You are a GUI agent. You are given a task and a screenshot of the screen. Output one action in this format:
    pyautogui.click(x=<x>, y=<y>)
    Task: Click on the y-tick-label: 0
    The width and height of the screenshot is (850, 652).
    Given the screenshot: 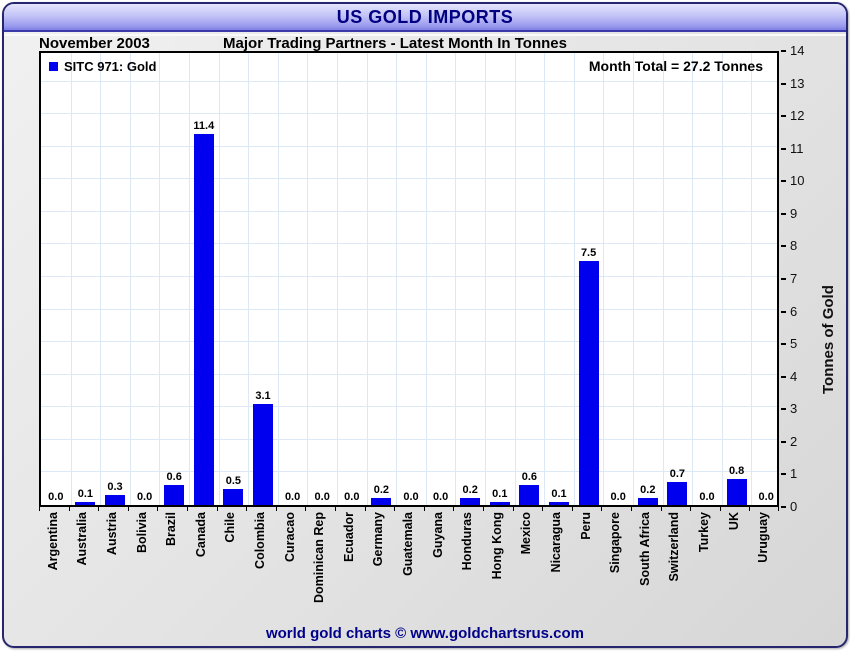 What is the action you would take?
    pyautogui.click(x=794, y=506)
    